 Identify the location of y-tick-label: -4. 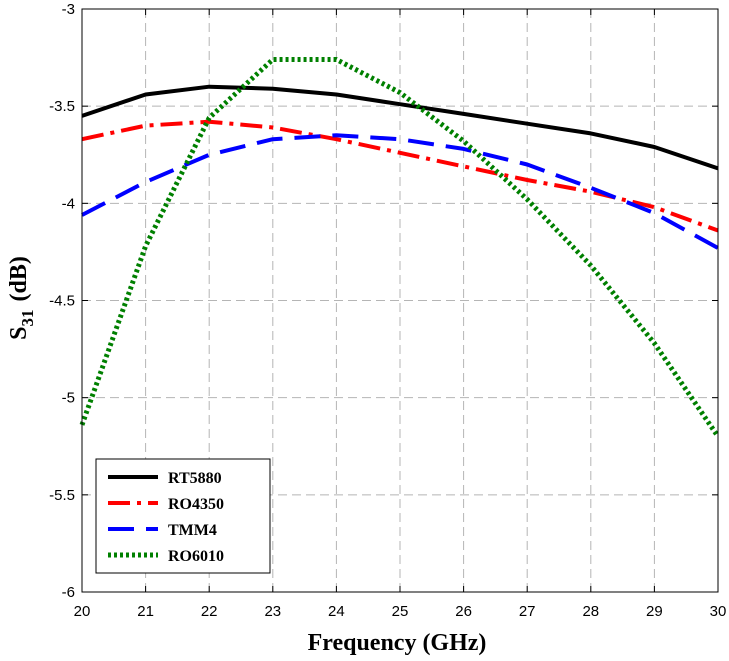
(68, 203).